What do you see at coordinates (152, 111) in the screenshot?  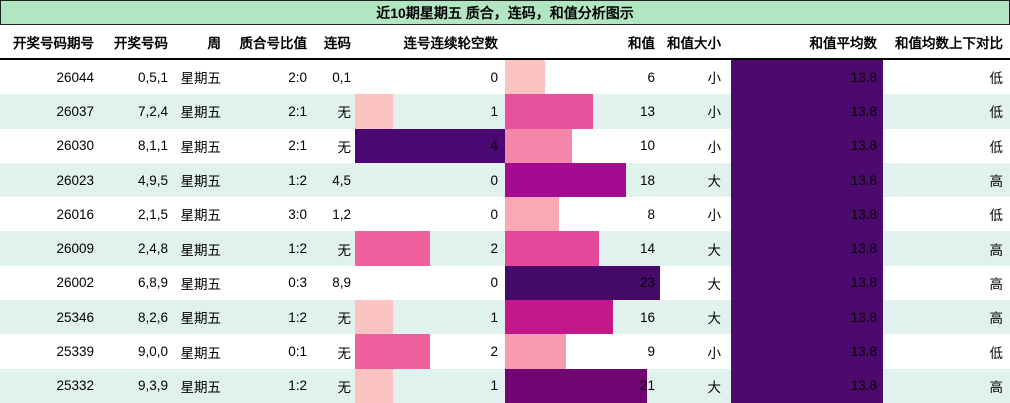 I see `cell-numbers: 7,2,4` at bounding box center [152, 111].